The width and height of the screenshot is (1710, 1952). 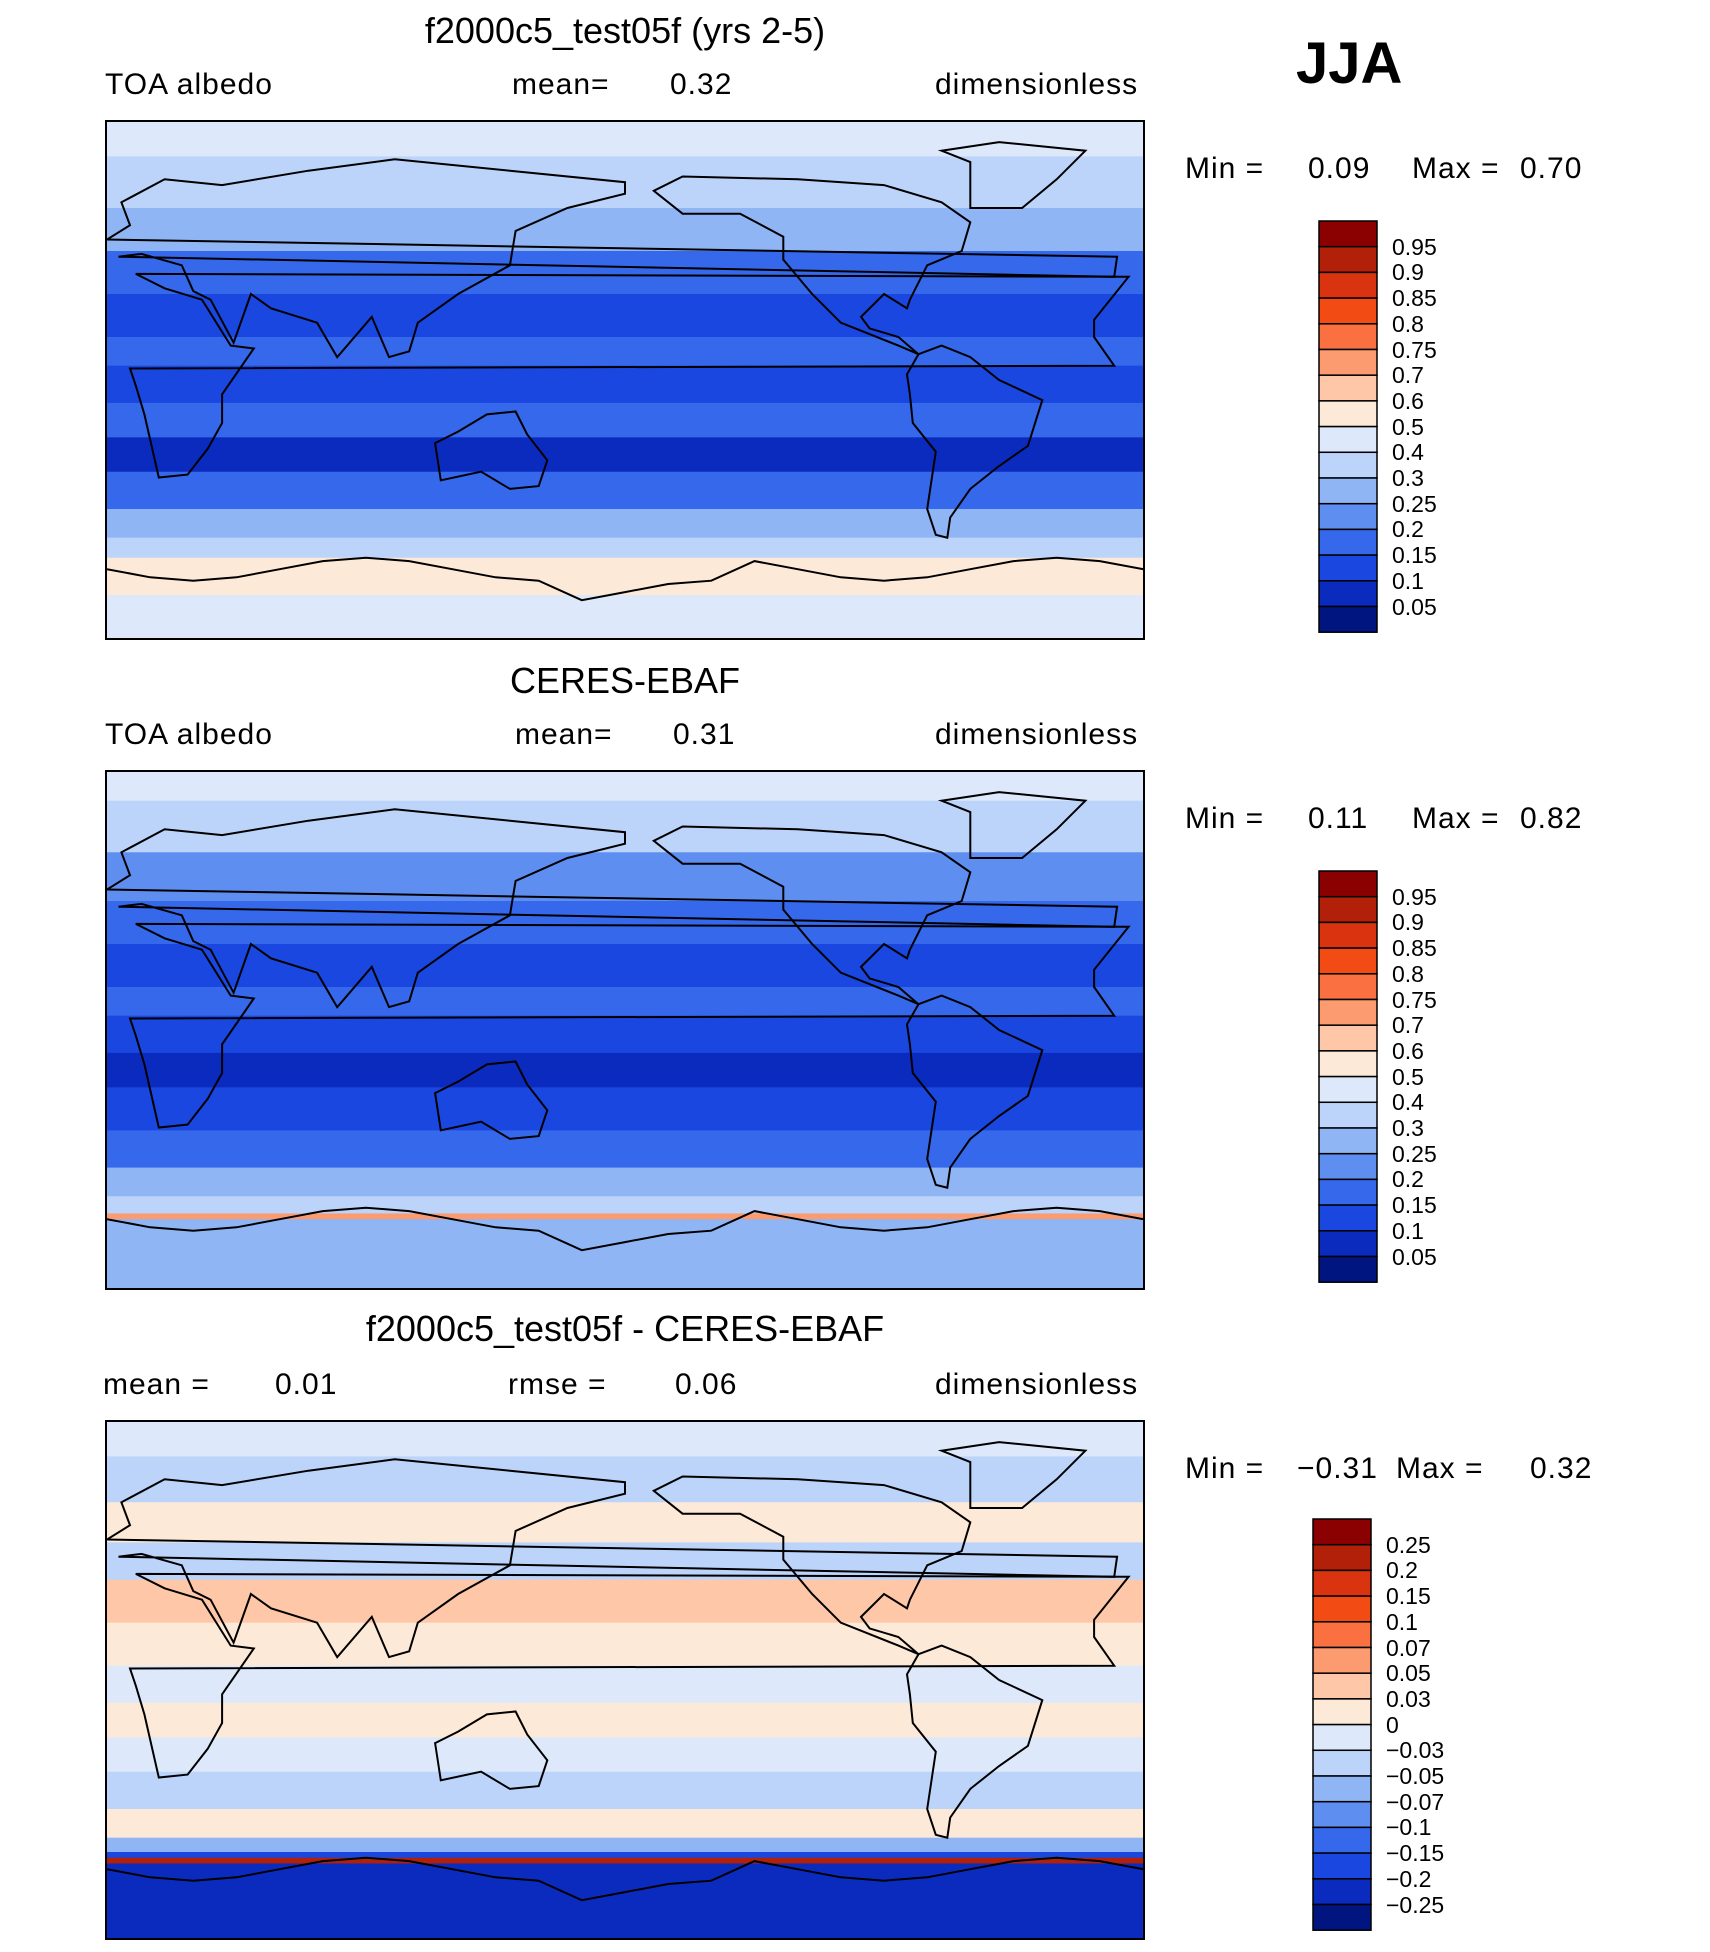 What do you see at coordinates (1337, 1468) in the screenshot?
I see `panel-3-min-value: −0.31` at bounding box center [1337, 1468].